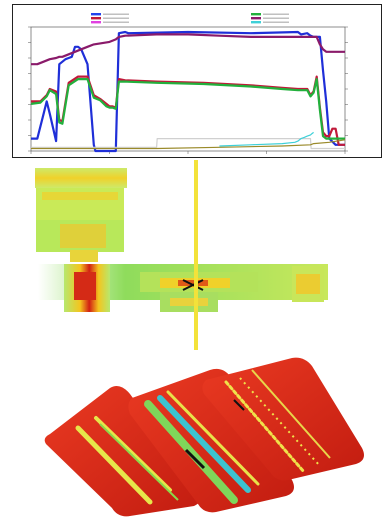  What do you see at coordinates (190, 18) in the screenshot?
I see `chart-legend` at bounding box center [190, 18].